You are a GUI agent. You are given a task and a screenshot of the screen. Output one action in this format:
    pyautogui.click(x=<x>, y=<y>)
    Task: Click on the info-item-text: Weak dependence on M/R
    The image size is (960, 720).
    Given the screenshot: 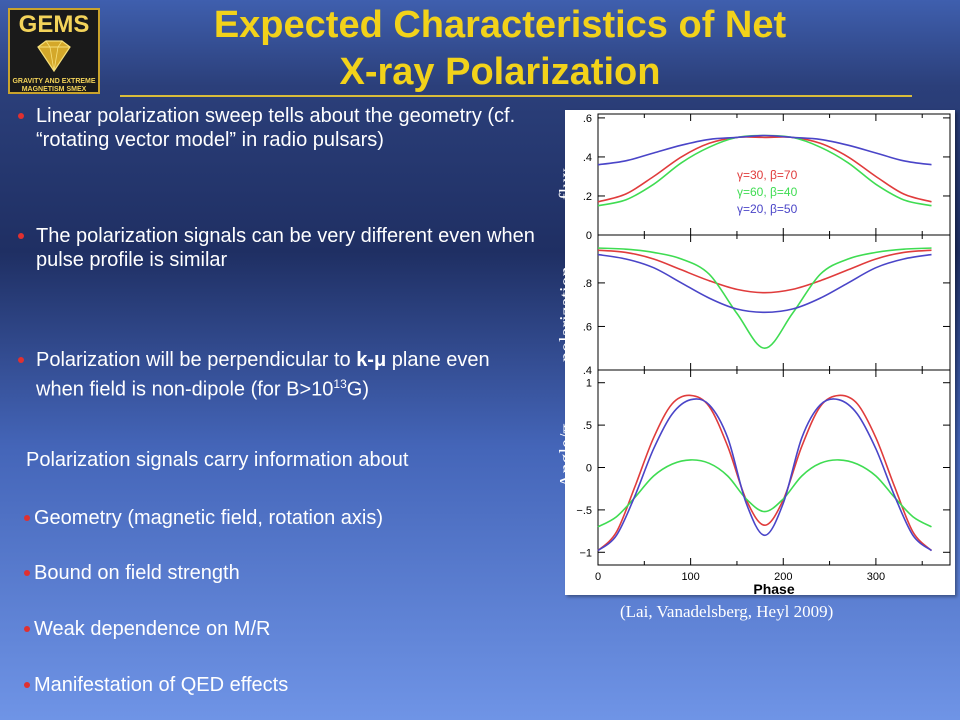 What is the action you would take?
    pyautogui.click(x=152, y=629)
    